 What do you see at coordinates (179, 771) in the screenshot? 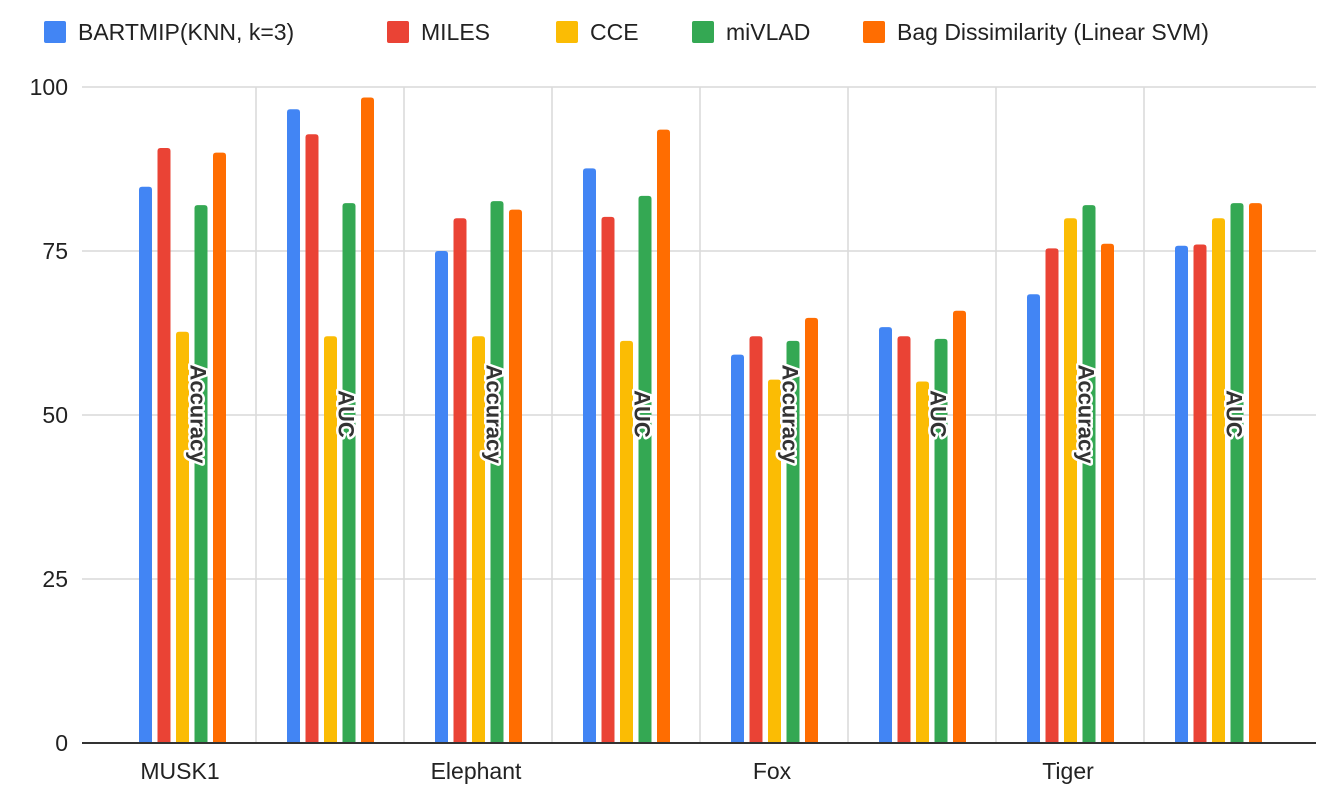
I see `x-category-label: MUSK1` at bounding box center [179, 771].